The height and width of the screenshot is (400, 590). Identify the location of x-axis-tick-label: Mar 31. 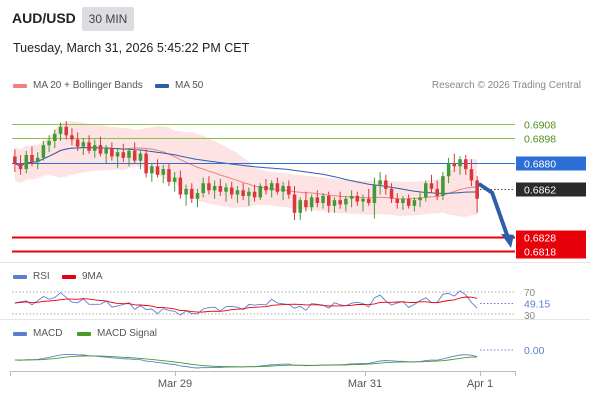
(365, 384).